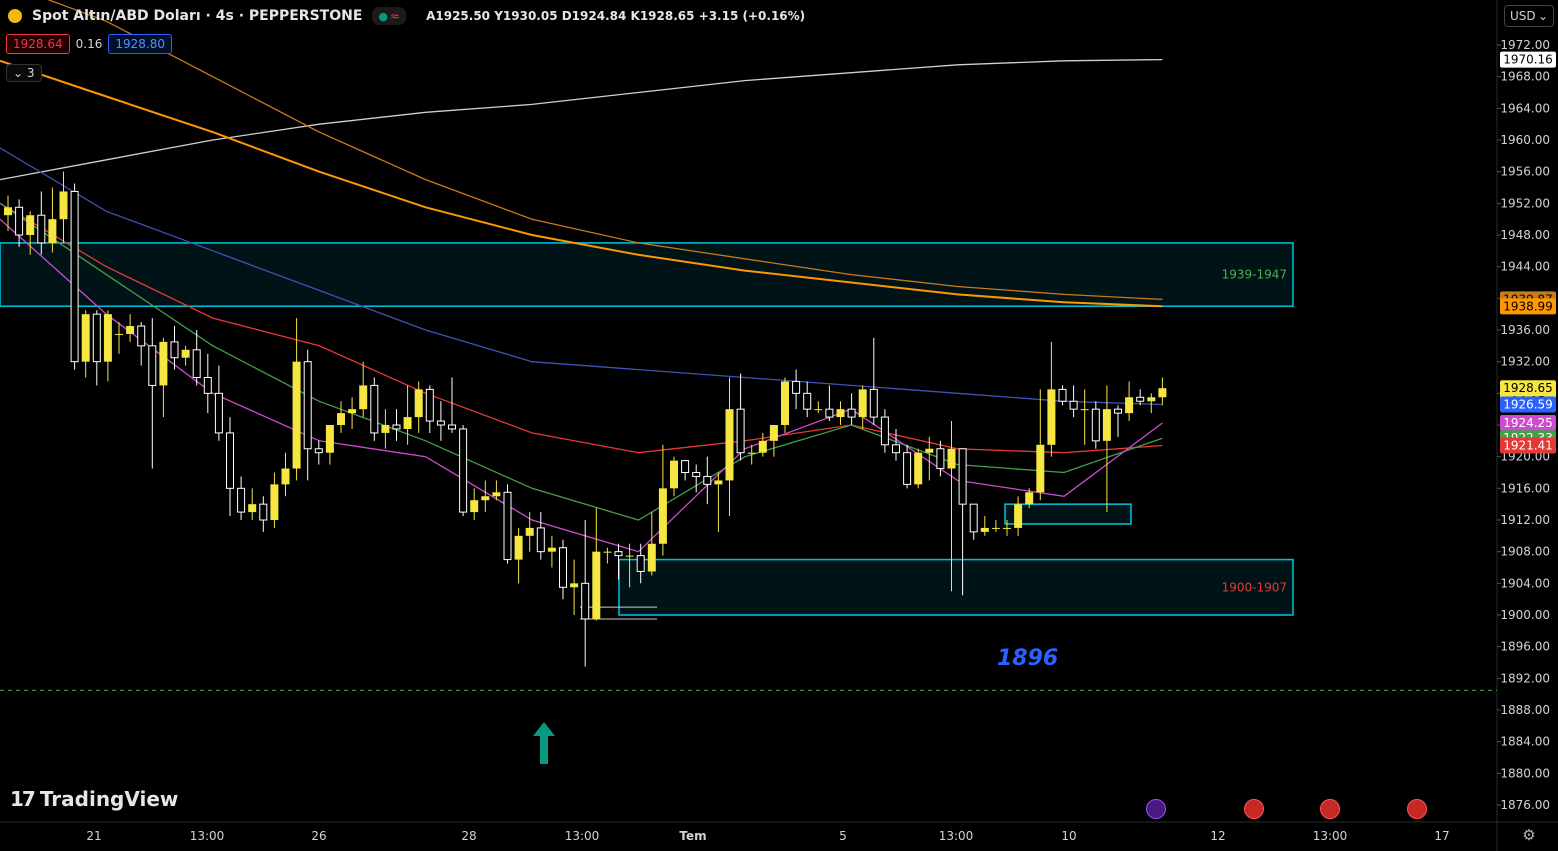 Image resolution: width=1558 pixels, height=851 pixels. What do you see at coordinates (1028, 658) in the screenshot?
I see `level-annotation: 1896` at bounding box center [1028, 658].